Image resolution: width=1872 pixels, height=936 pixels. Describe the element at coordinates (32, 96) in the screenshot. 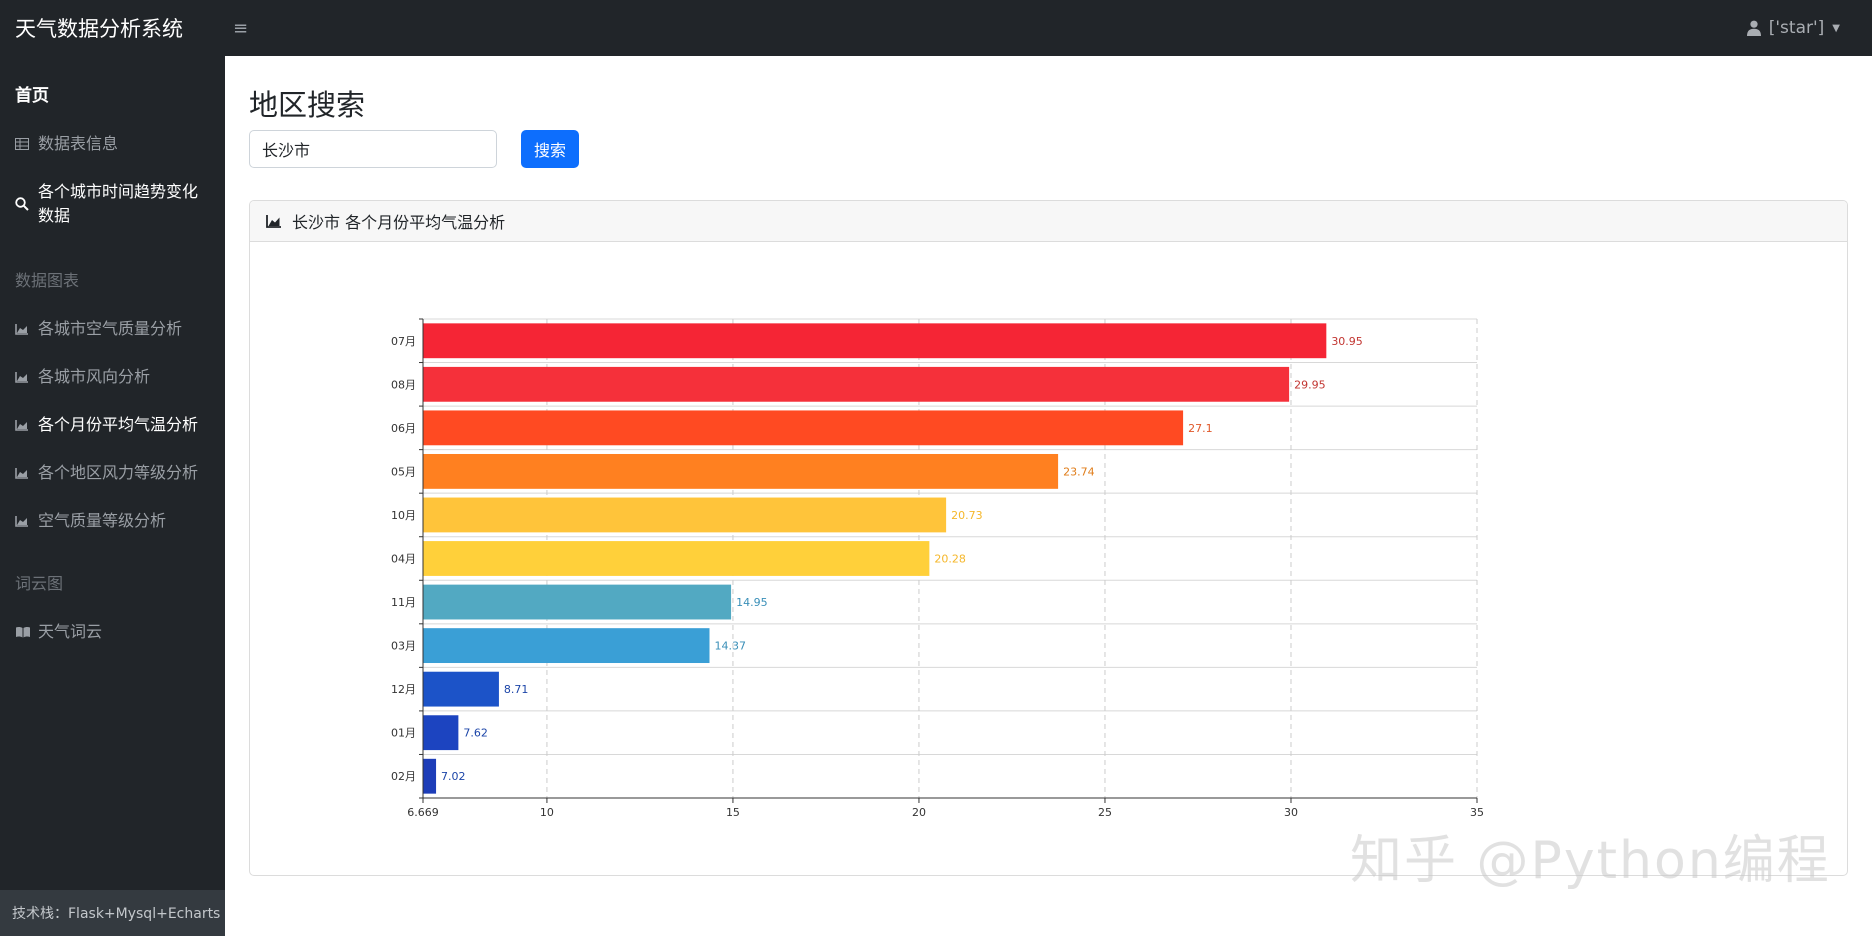

I see `sidebar-item-home: 首页` at that location.